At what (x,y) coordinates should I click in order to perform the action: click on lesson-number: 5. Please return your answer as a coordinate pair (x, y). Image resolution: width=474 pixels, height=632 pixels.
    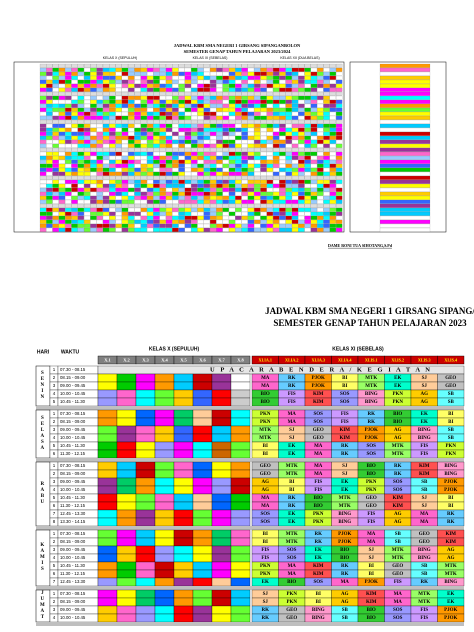
    Looking at the image, I should click on (54, 401).